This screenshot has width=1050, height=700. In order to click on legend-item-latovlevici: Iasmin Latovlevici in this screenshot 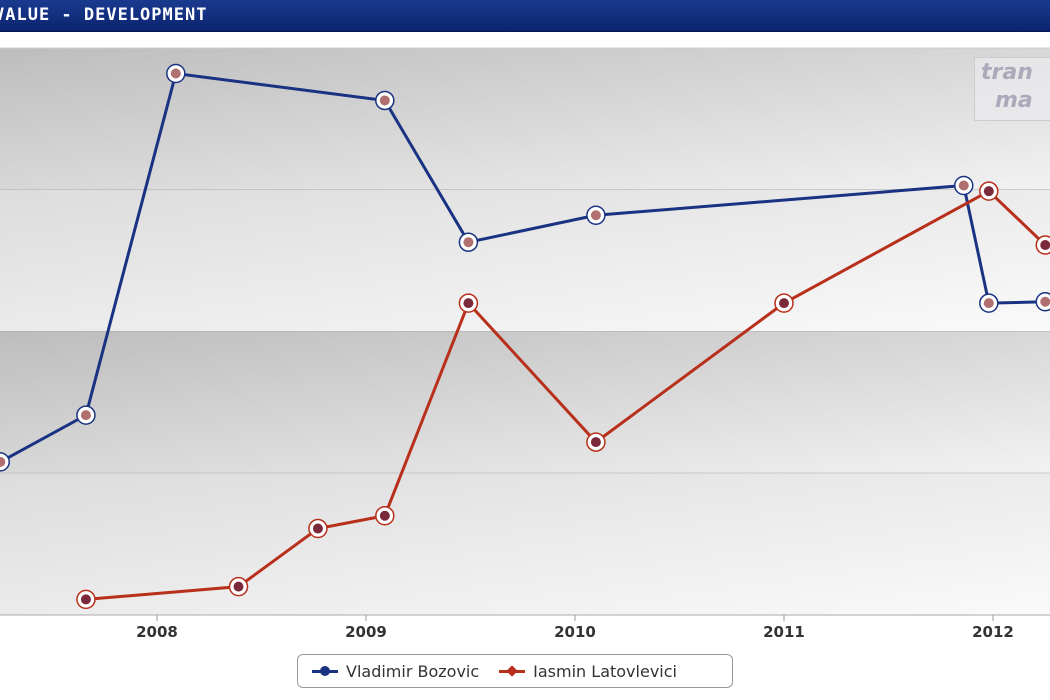, I will do `click(588, 671)`.